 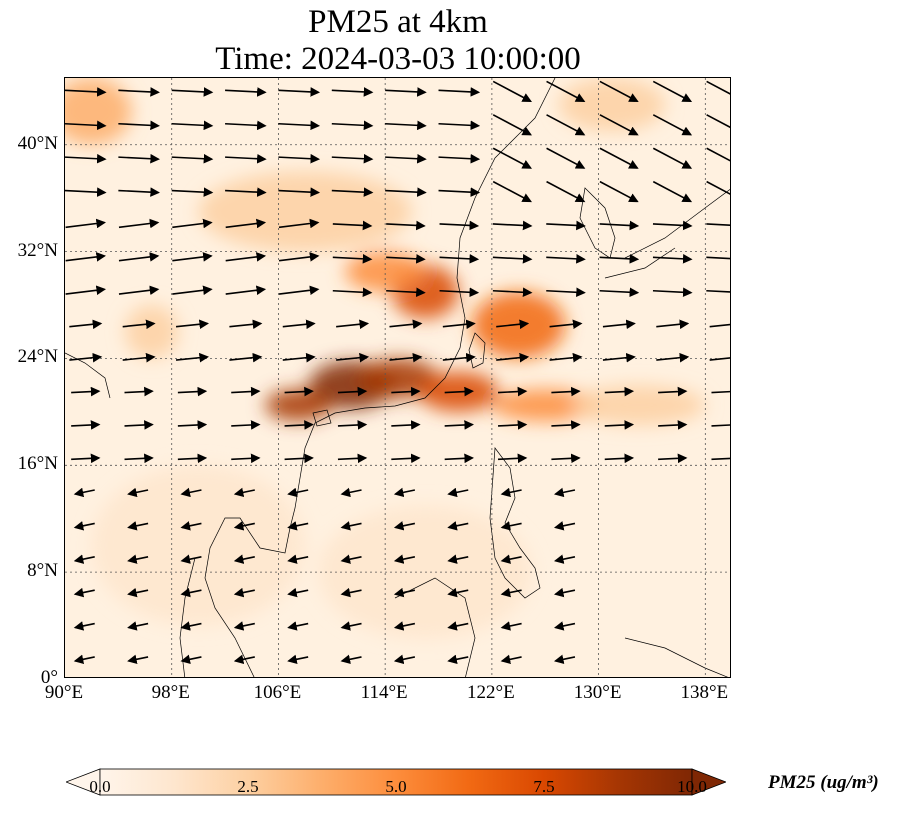 I want to click on lon-tick-label: 106°E, so click(x=277, y=692).